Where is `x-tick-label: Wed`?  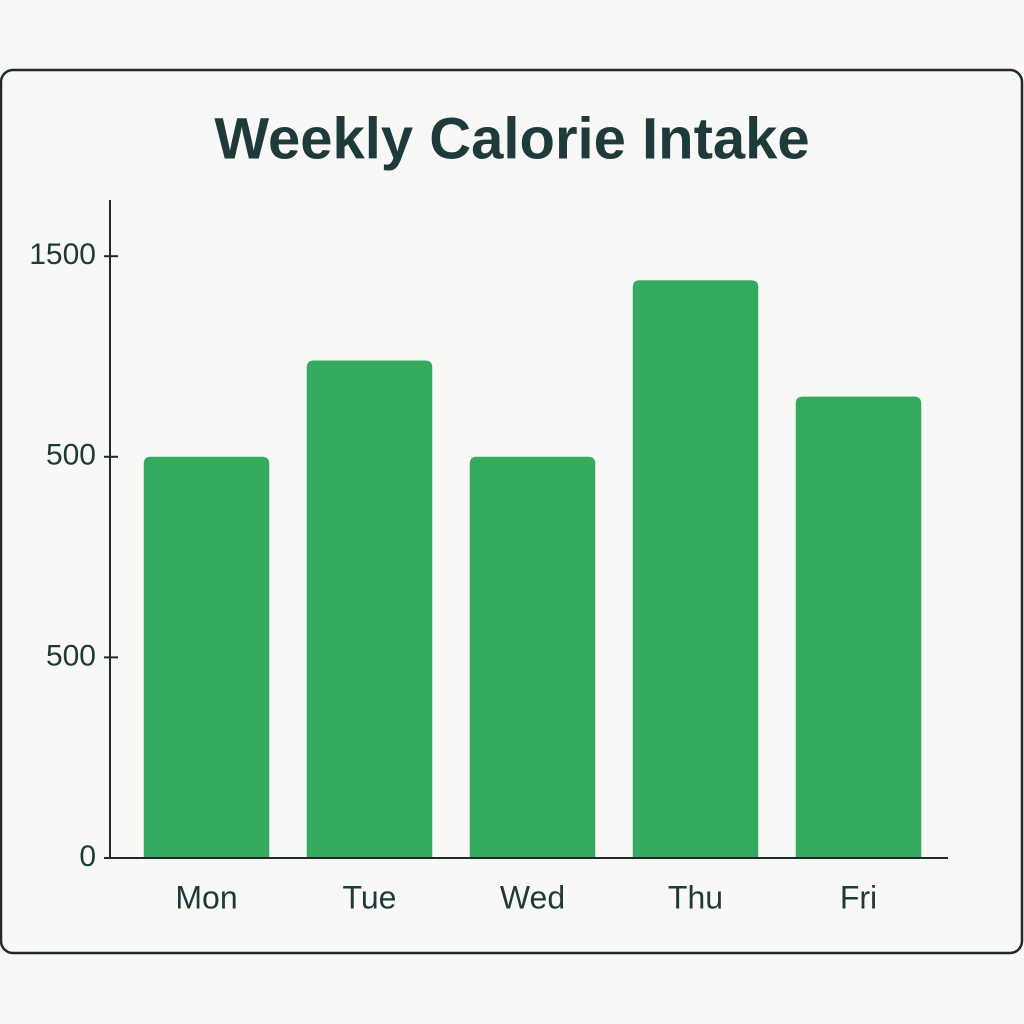 x-tick-label: Wed is located at coordinates (532, 897).